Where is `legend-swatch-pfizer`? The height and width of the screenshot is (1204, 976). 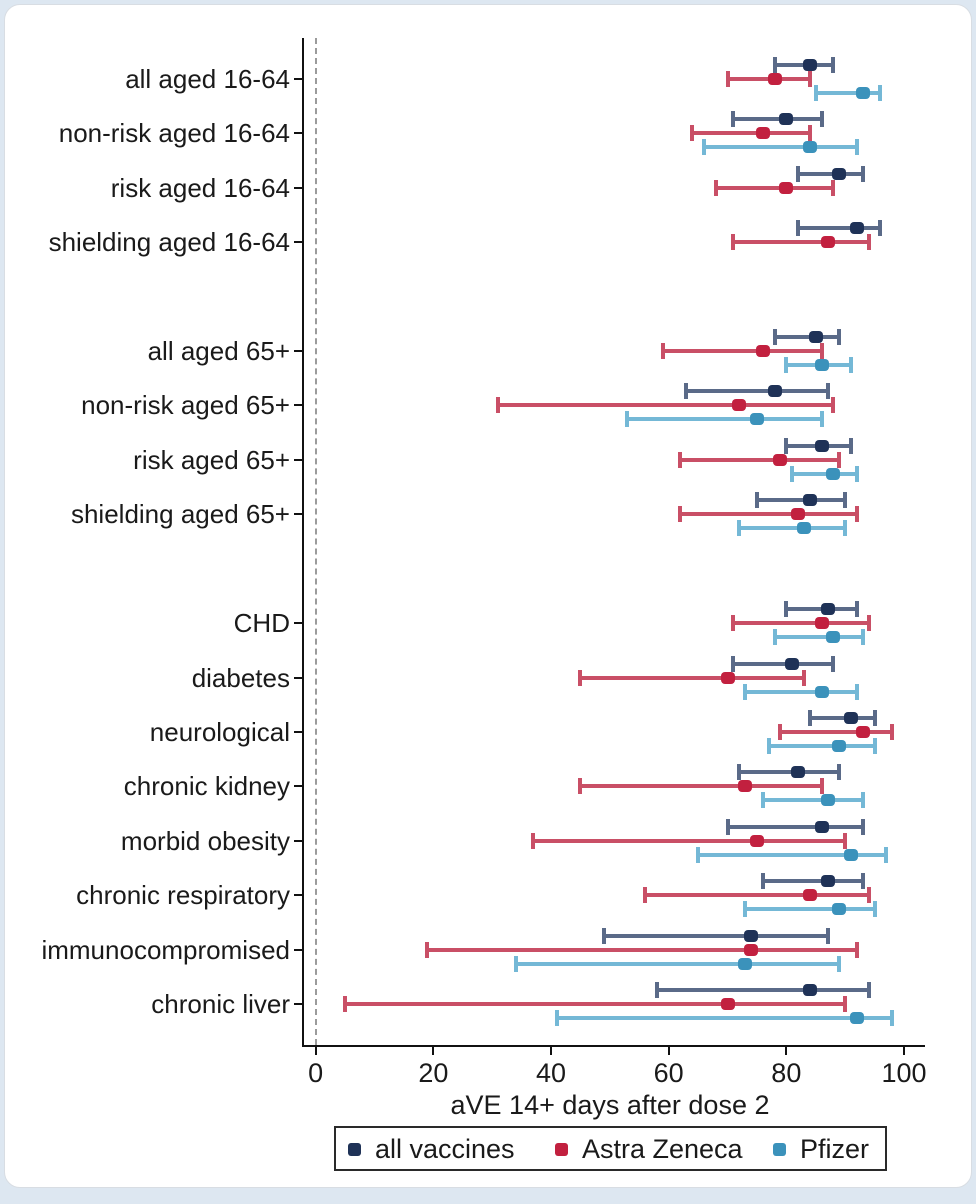
legend-swatch-pfizer is located at coordinates (779, 1149).